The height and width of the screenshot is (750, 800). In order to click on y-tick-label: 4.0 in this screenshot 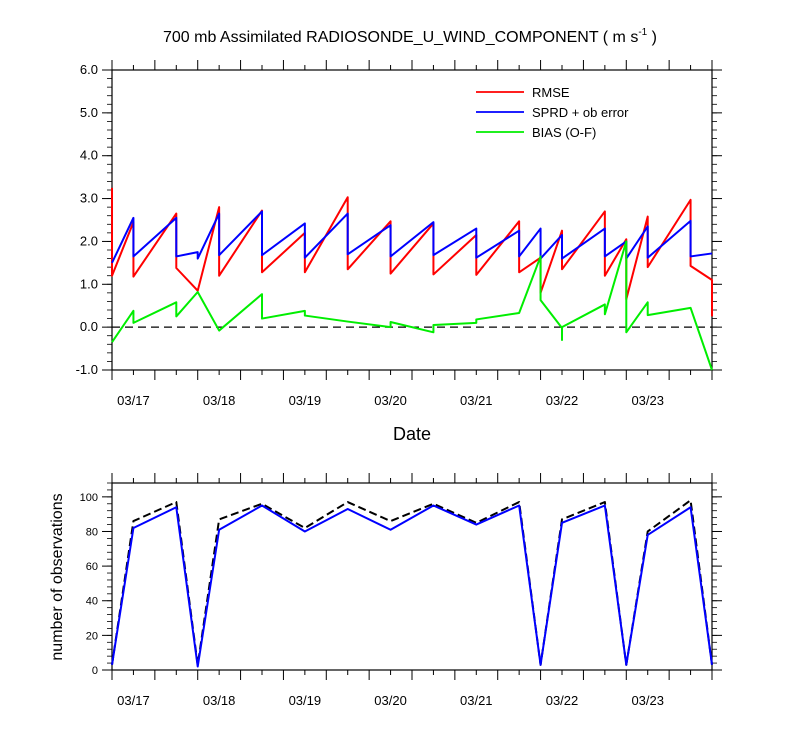, I will do `click(89, 155)`.